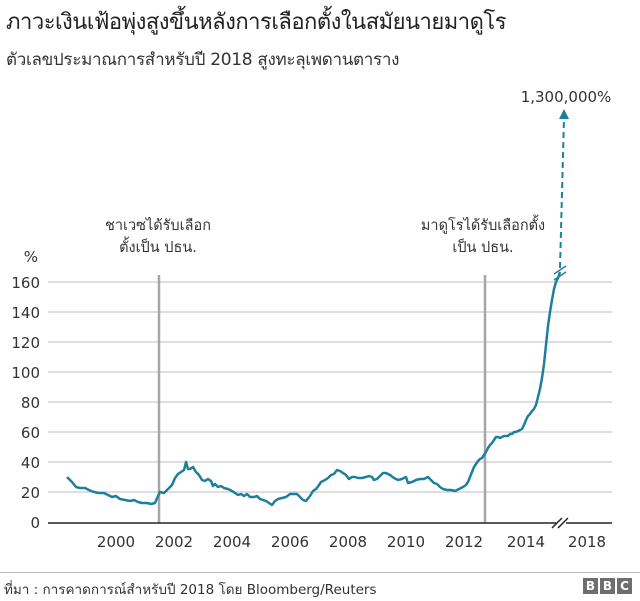 The width and height of the screenshot is (640, 601). What do you see at coordinates (320, 572) in the screenshot?
I see `footer-divider` at bounding box center [320, 572].